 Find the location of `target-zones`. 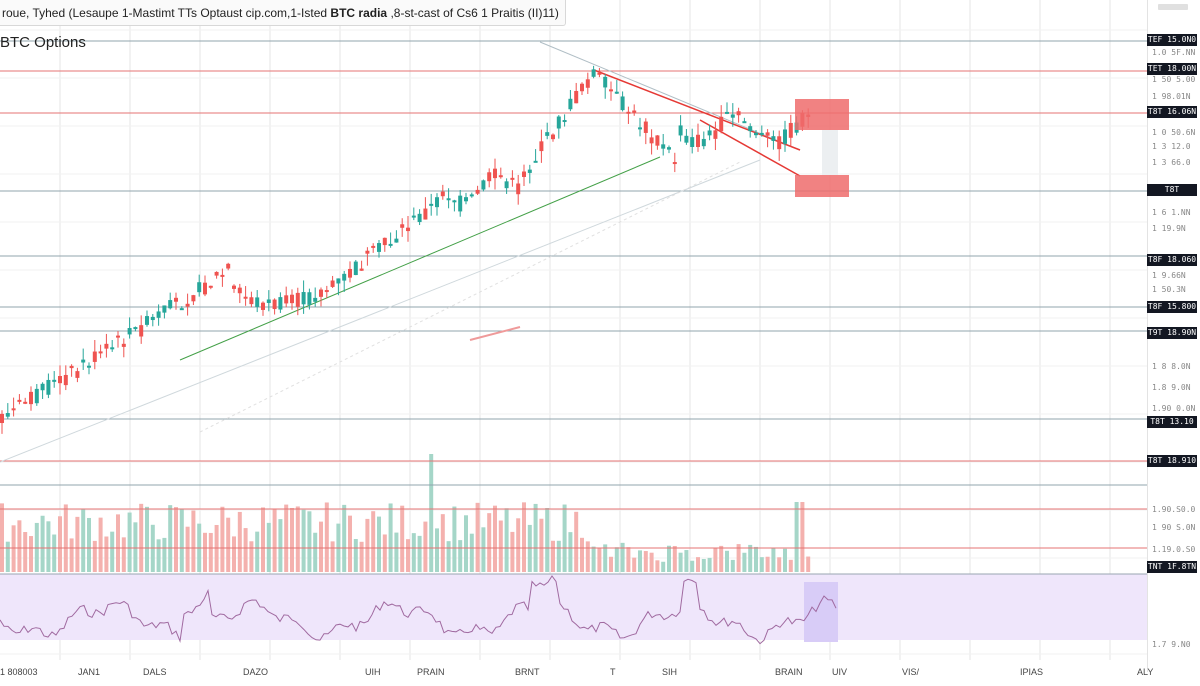

target-zones is located at coordinates (822, 148).